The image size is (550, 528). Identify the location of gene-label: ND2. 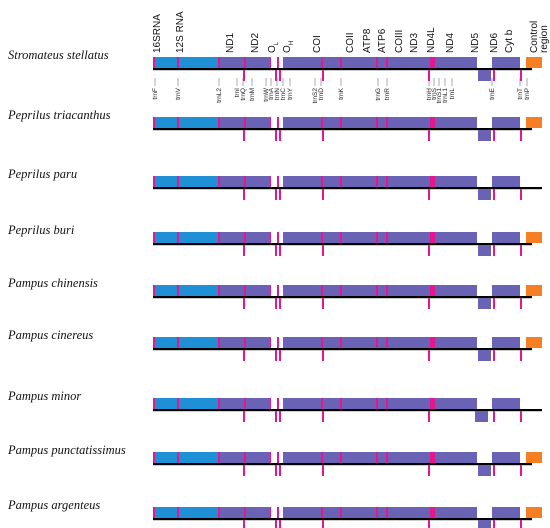
(255, 43).